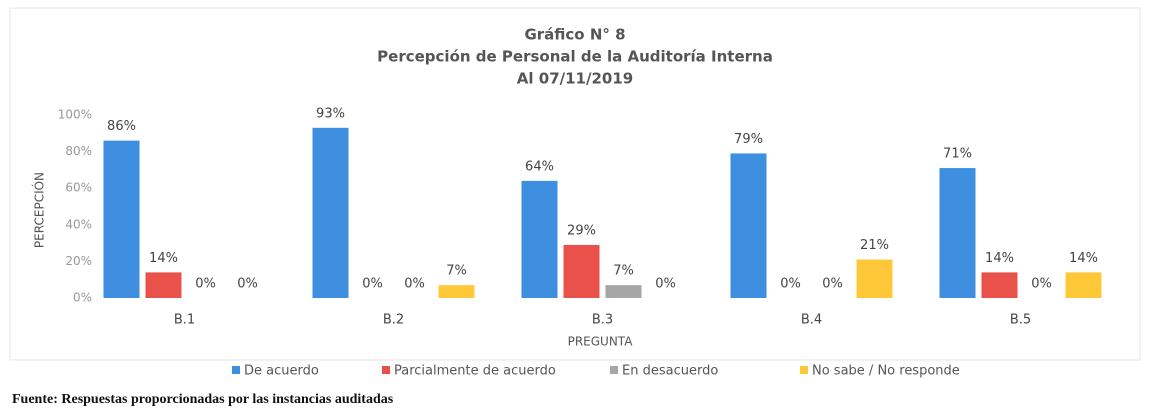  What do you see at coordinates (78, 151) in the screenshot?
I see `y-tick-label: 80%` at bounding box center [78, 151].